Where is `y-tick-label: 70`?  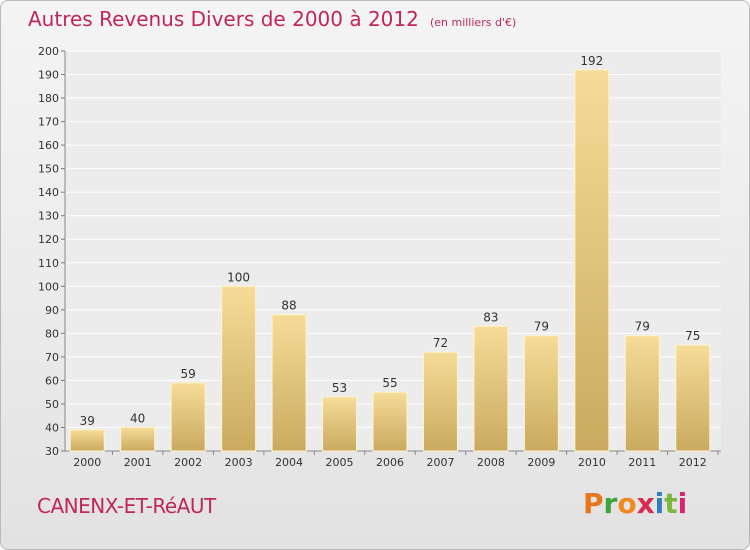 y-tick-label: 70 is located at coordinates (52, 357).